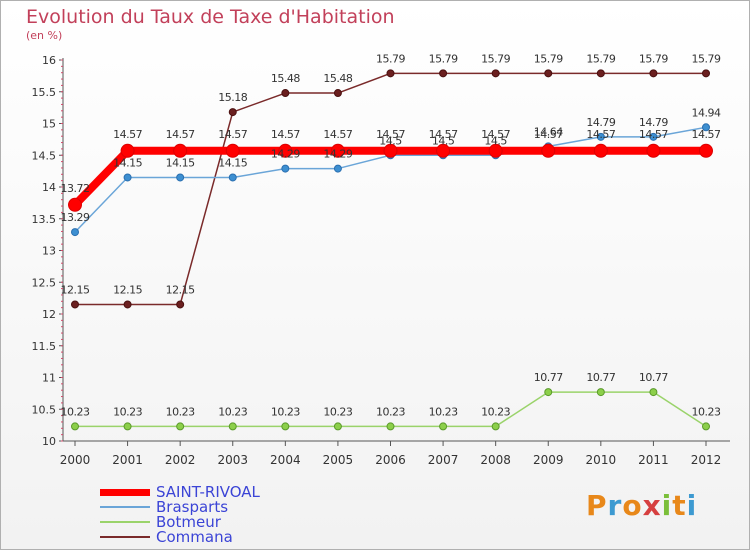 The width and height of the screenshot is (750, 550). What do you see at coordinates (49, 187) in the screenshot?
I see `y-tick-label: 14` at bounding box center [49, 187].